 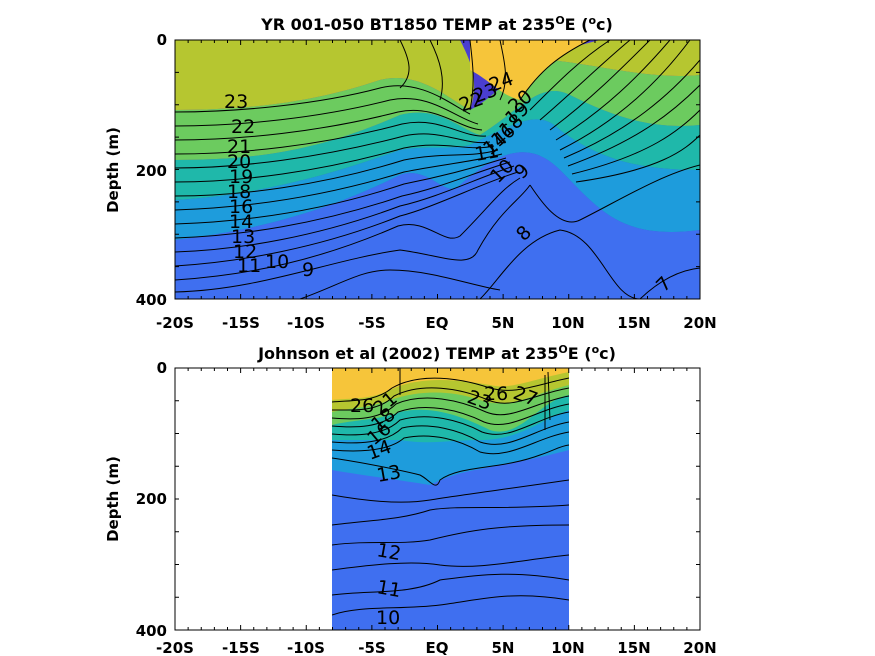 I want to click on contour-label: 18, so click(x=239, y=192).